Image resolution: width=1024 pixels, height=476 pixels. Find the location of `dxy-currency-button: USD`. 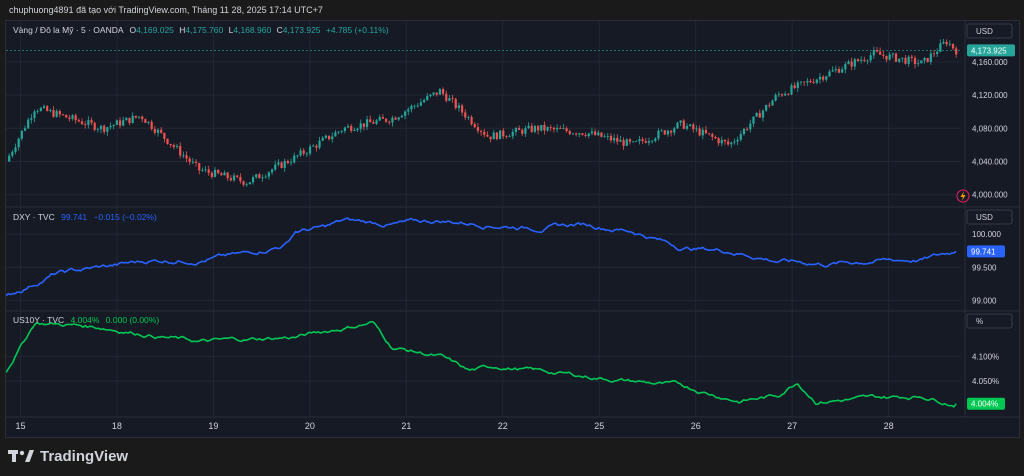

dxy-currency-button: USD is located at coordinates (989, 217).